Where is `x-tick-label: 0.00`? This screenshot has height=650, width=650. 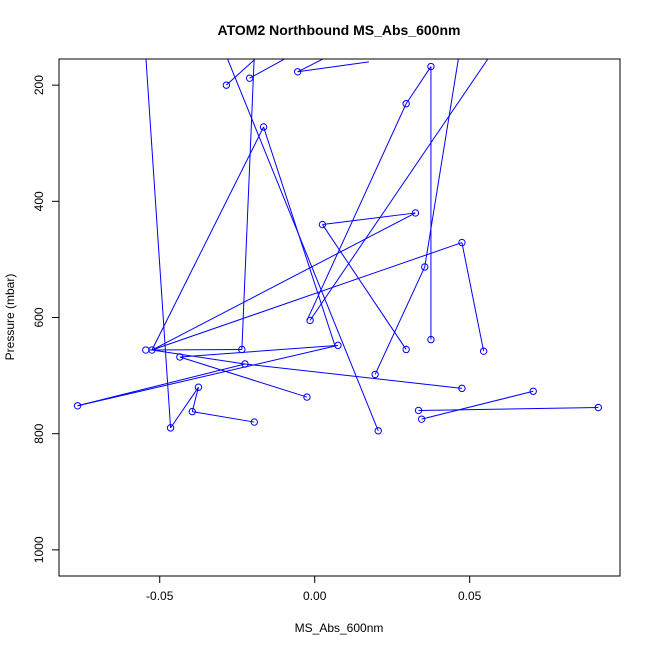 x-tick-label: 0.00 is located at coordinates (315, 596).